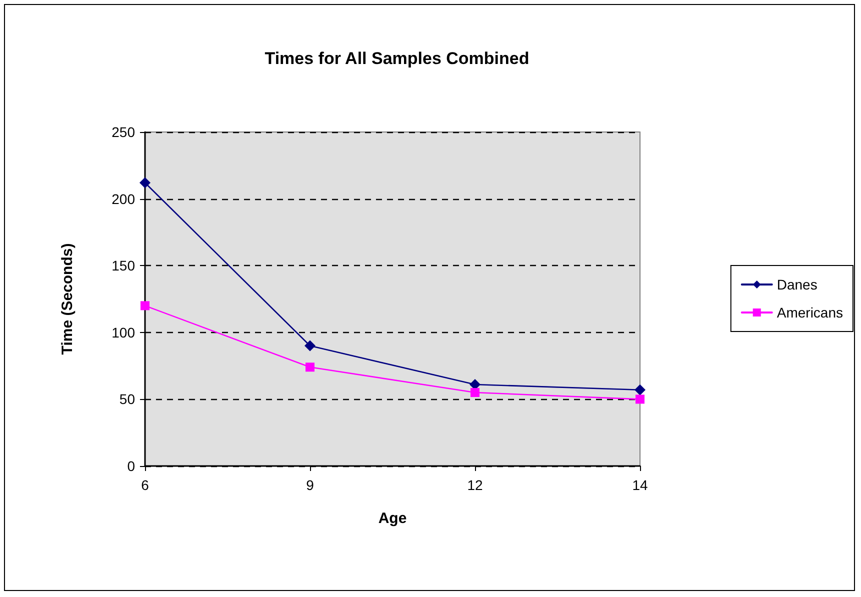  Describe the element at coordinates (131, 466) in the screenshot. I see `y-tick-label: 0` at that location.